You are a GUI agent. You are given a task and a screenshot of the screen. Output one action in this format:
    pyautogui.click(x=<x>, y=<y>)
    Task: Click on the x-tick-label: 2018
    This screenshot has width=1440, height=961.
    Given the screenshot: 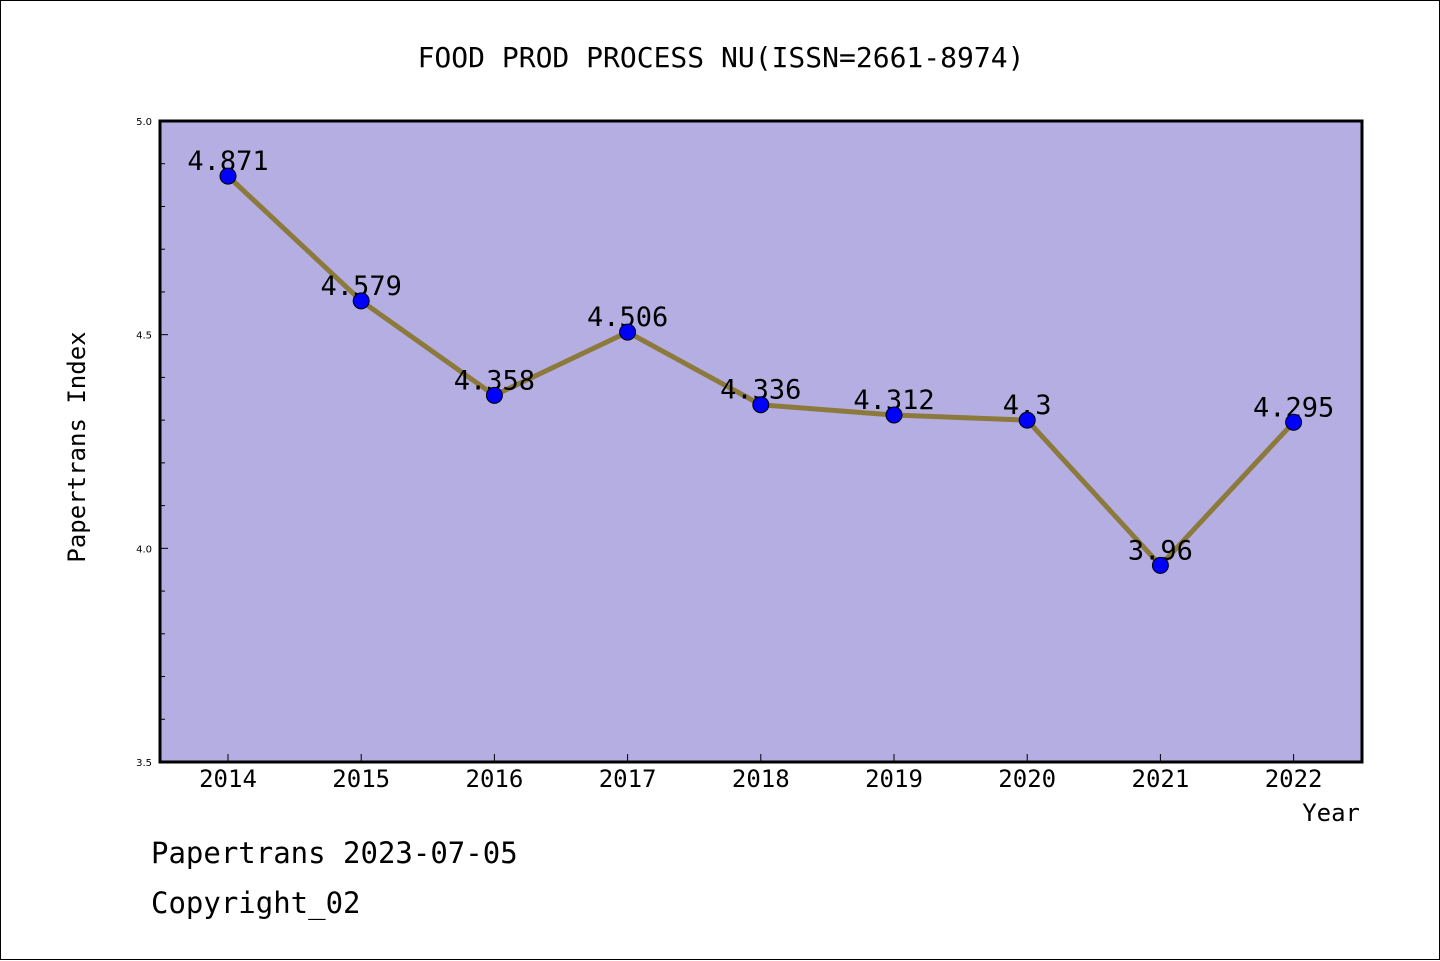 What is the action you would take?
    pyautogui.click(x=761, y=779)
    